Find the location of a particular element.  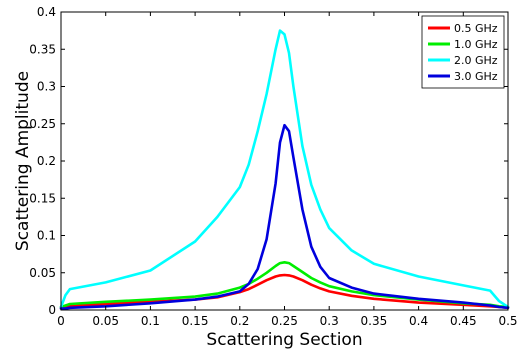

y-tick-label: 0.4 is located at coordinates (46, 12).